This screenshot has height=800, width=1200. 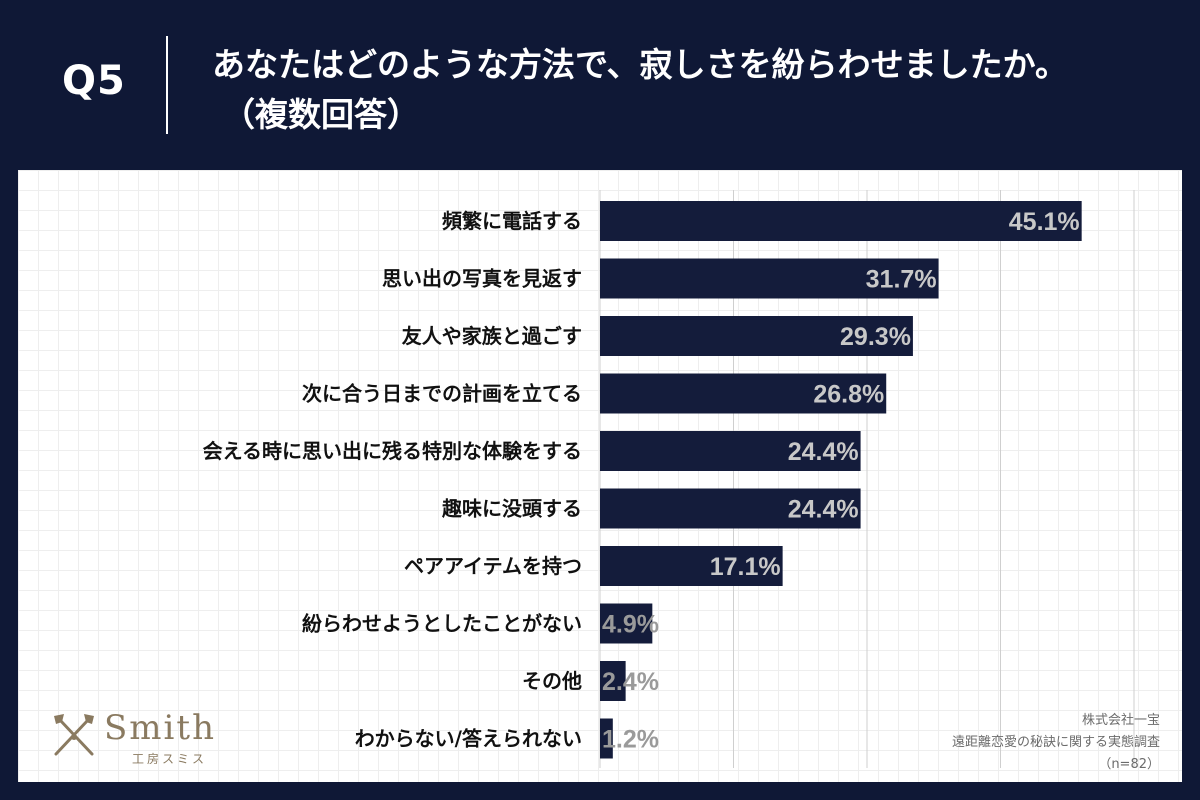 What do you see at coordinates (160, 728) in the screenshot?
I see `logo-name: Smith` at bounding box center [160, 728].